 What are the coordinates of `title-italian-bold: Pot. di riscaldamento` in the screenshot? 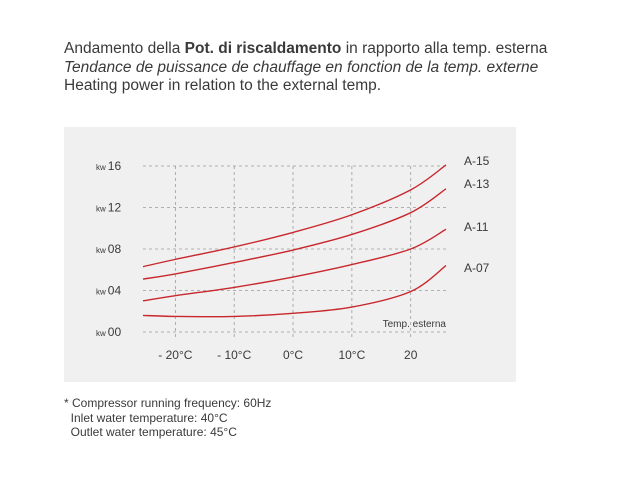 It's located at (263, 48).